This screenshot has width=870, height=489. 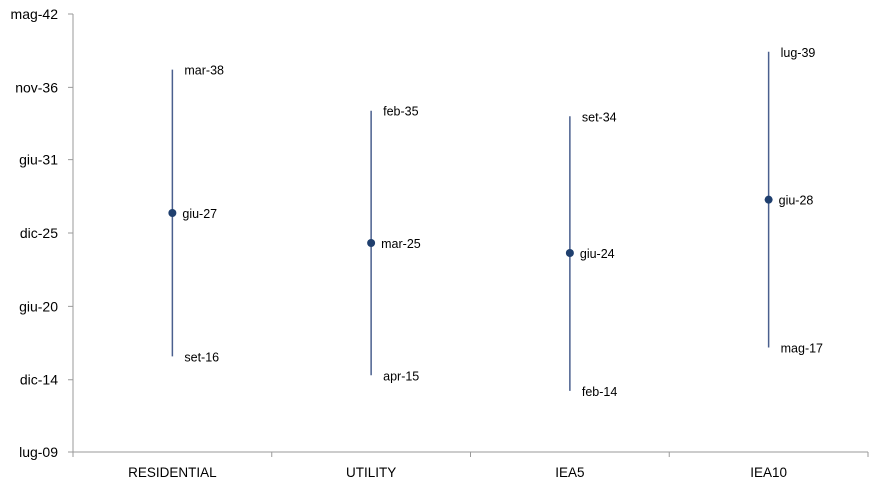 I want to click on y-tick-label: giu-20, so click(x=38, y=306).